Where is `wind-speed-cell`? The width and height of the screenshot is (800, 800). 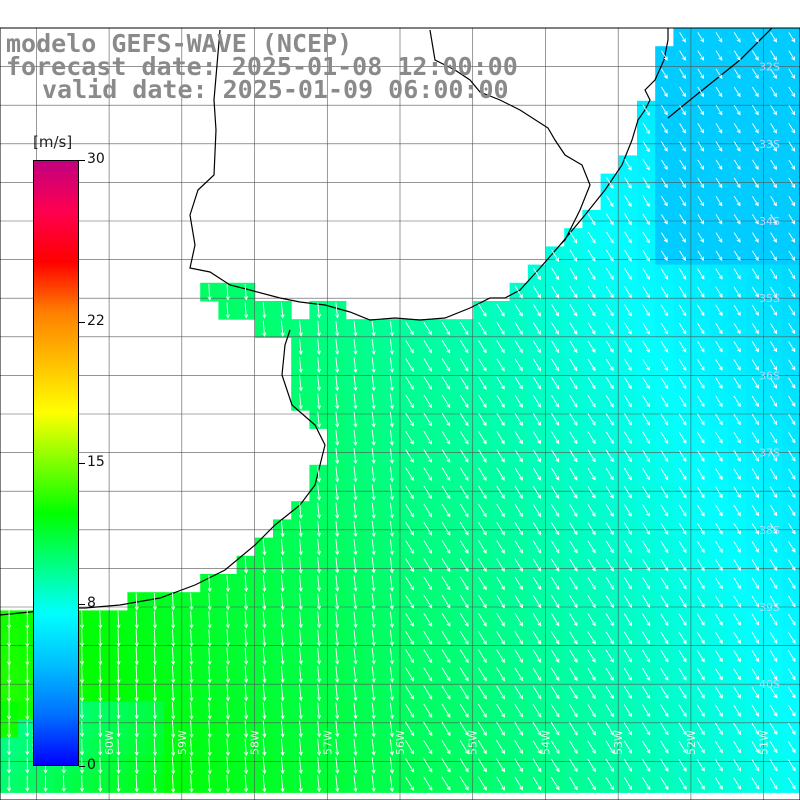
wind-speed-cell is located at coordinates (791, 292).